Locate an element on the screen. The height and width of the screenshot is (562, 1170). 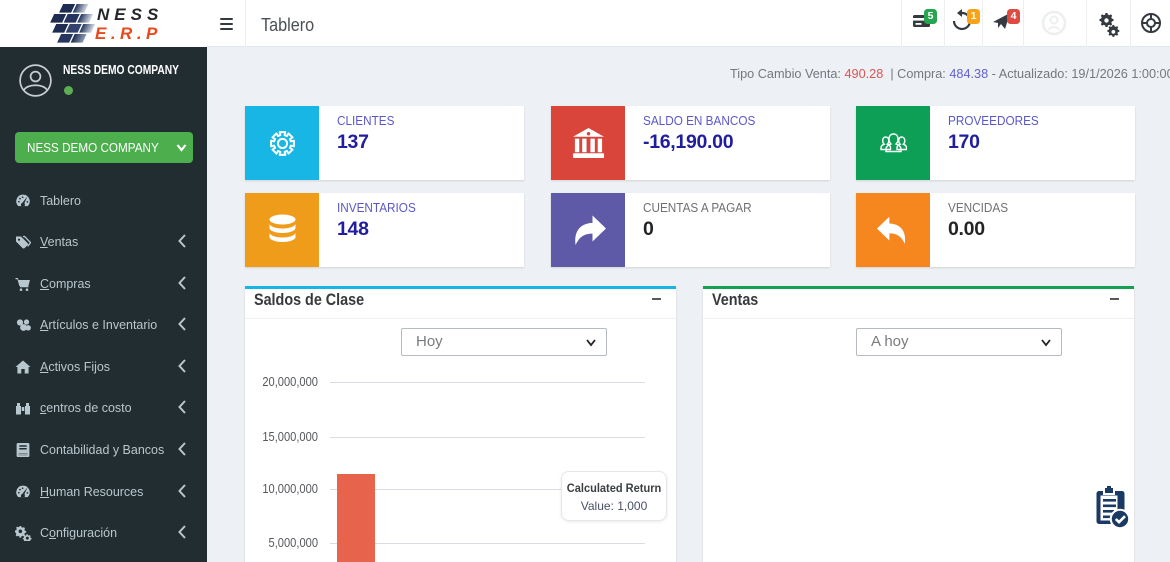
svg-text: E.R.P is located at coordinates (128, 33).